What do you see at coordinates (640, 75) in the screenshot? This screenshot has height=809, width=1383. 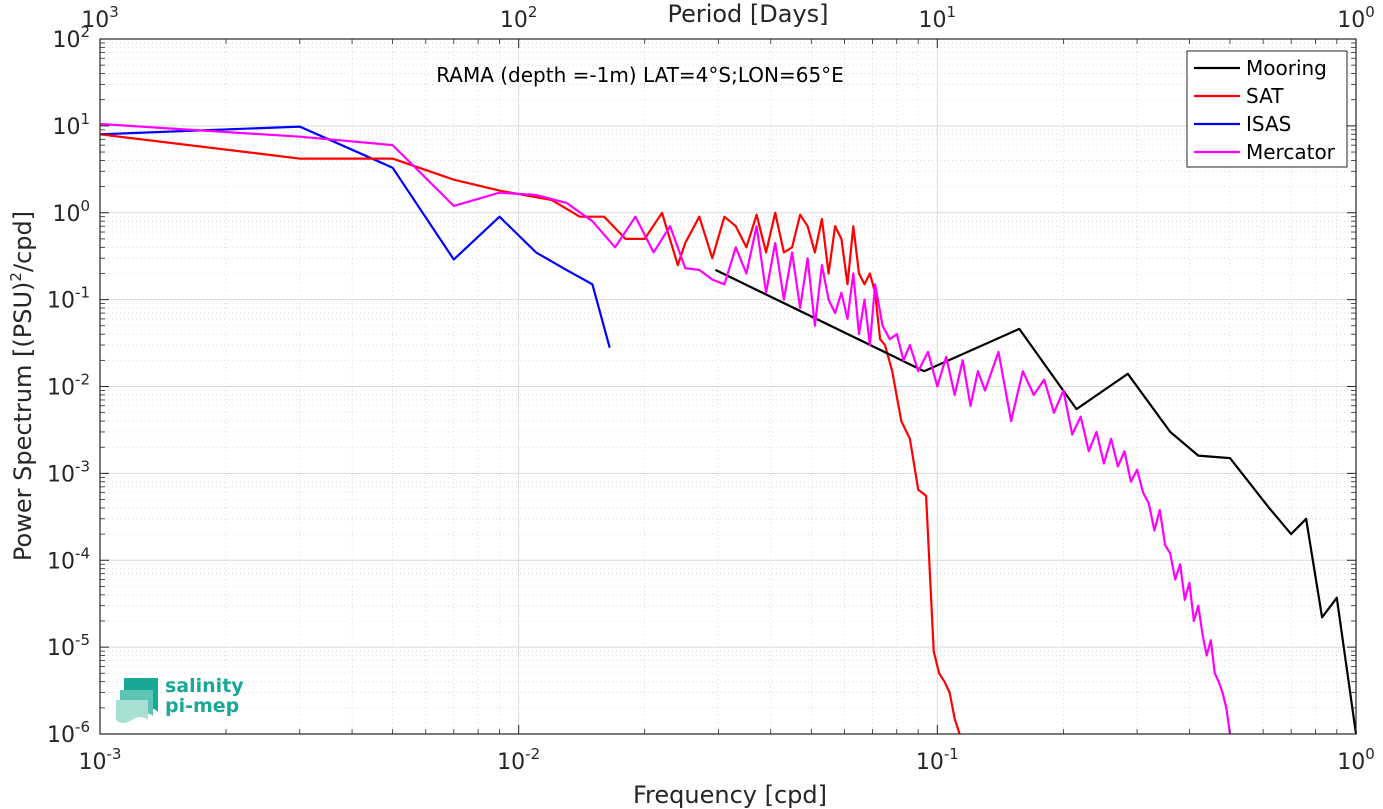 I see `chart-annotation: RAMA (depth =-1m) LAT=4°S;LON=65°E` at bounding box center [640, 75].